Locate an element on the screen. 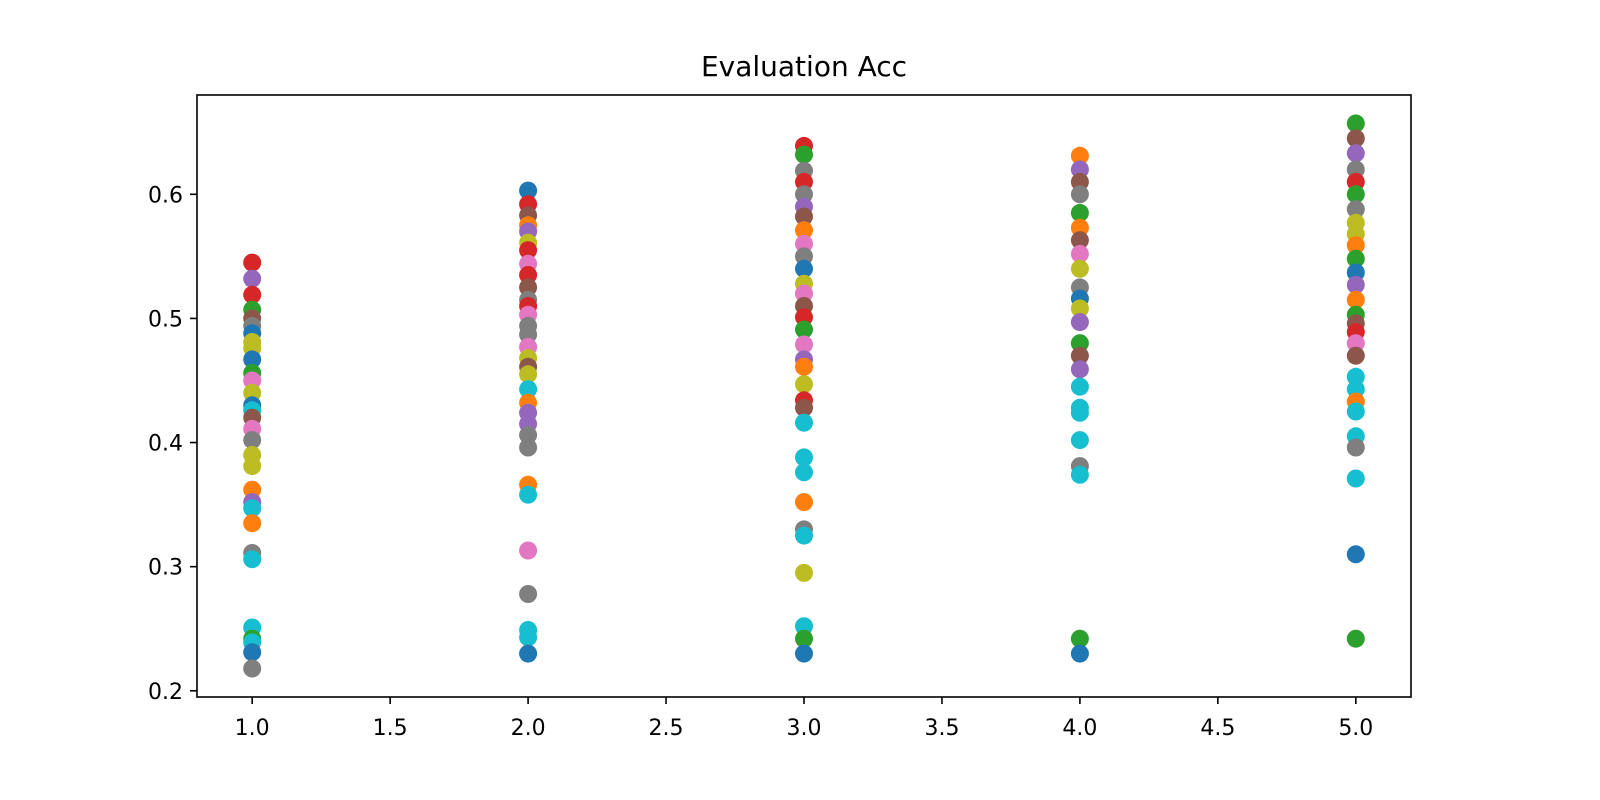  x-tick-label: 1.5 is located at coordinates (390, 728).